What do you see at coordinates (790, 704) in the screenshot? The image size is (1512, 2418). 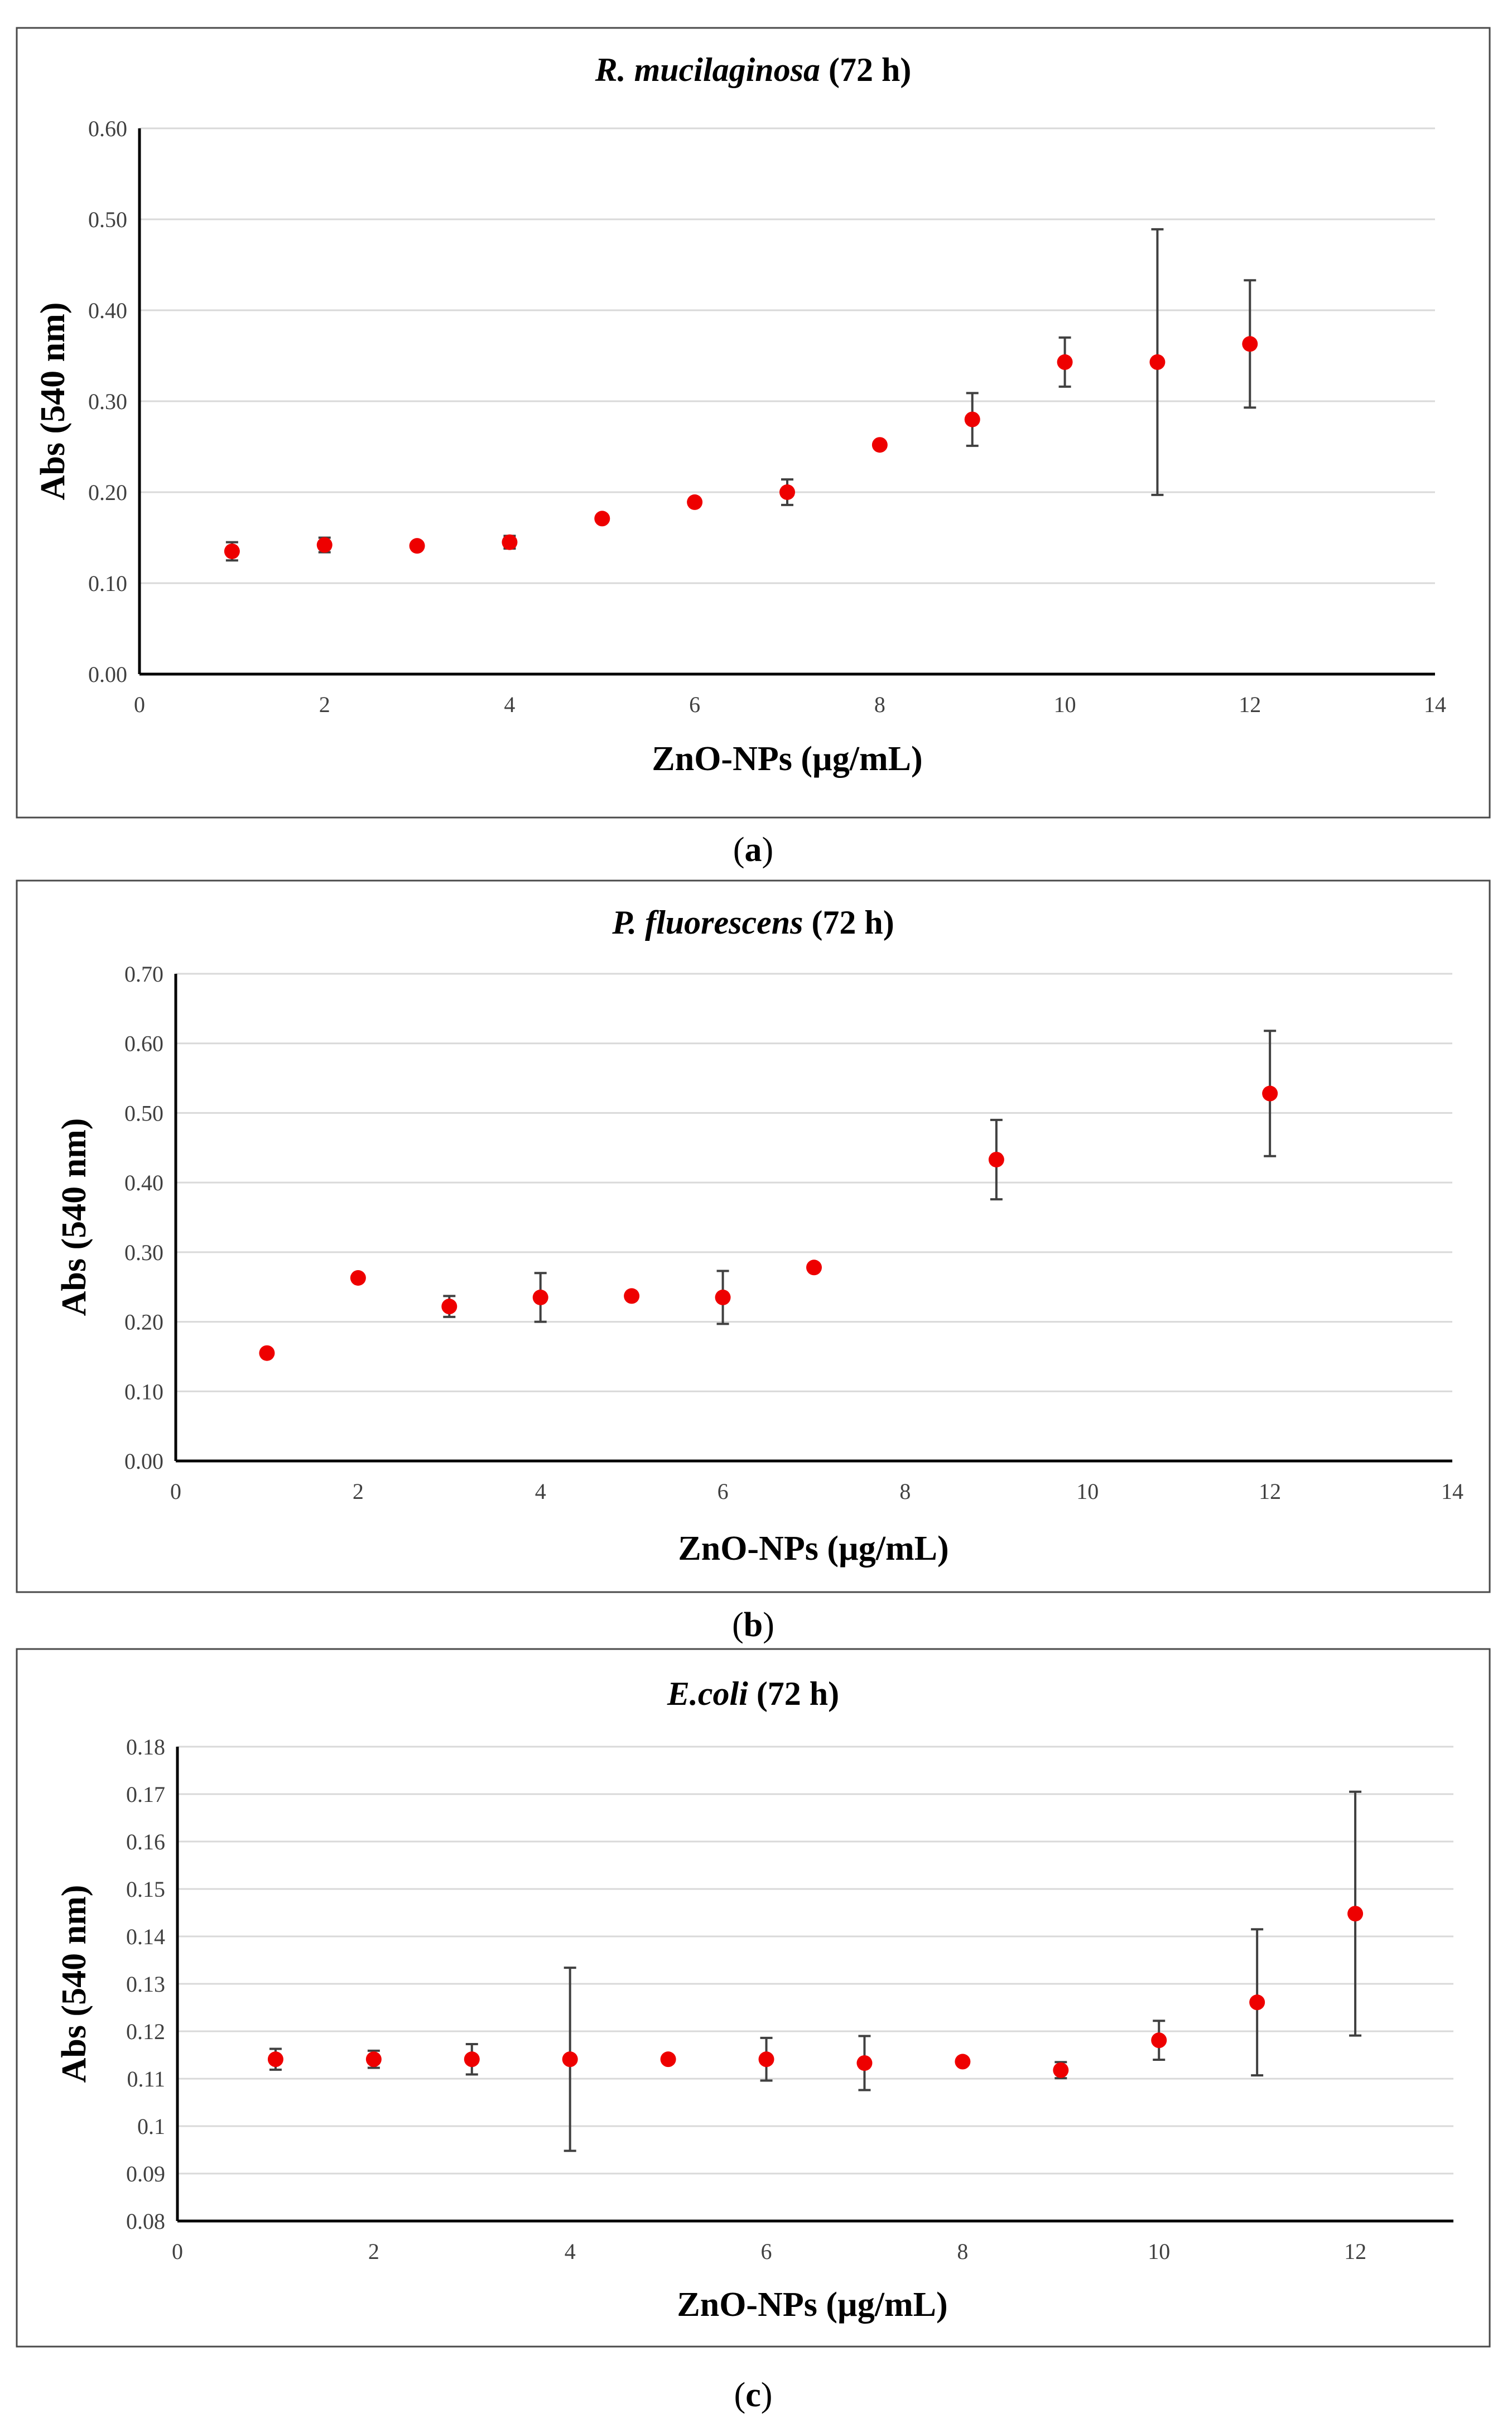 I see `x-tick-labels-a: 0 2 4 6 8 10 12 14` at bounding box center [790, 704].